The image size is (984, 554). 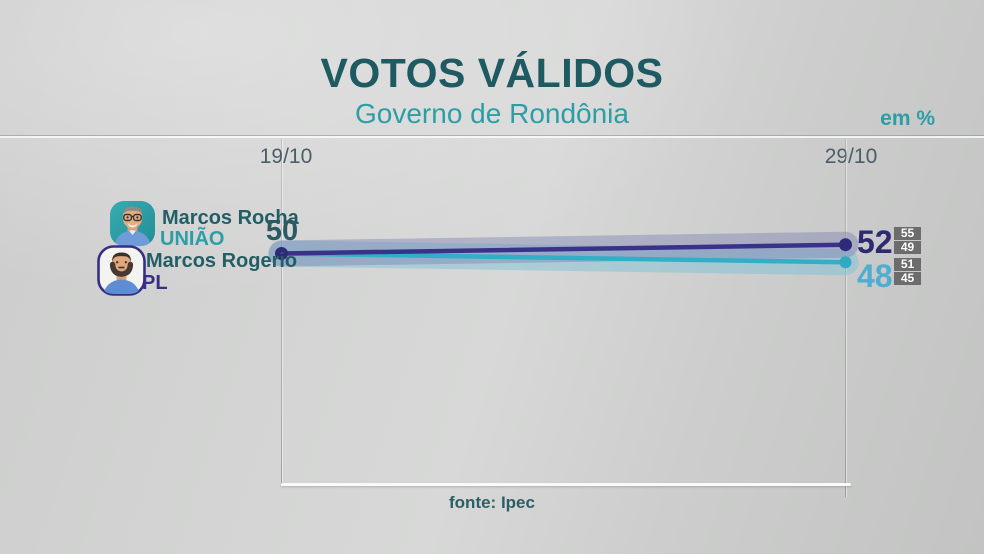 I want to click on series-1-line, so click(x=563, y=258).